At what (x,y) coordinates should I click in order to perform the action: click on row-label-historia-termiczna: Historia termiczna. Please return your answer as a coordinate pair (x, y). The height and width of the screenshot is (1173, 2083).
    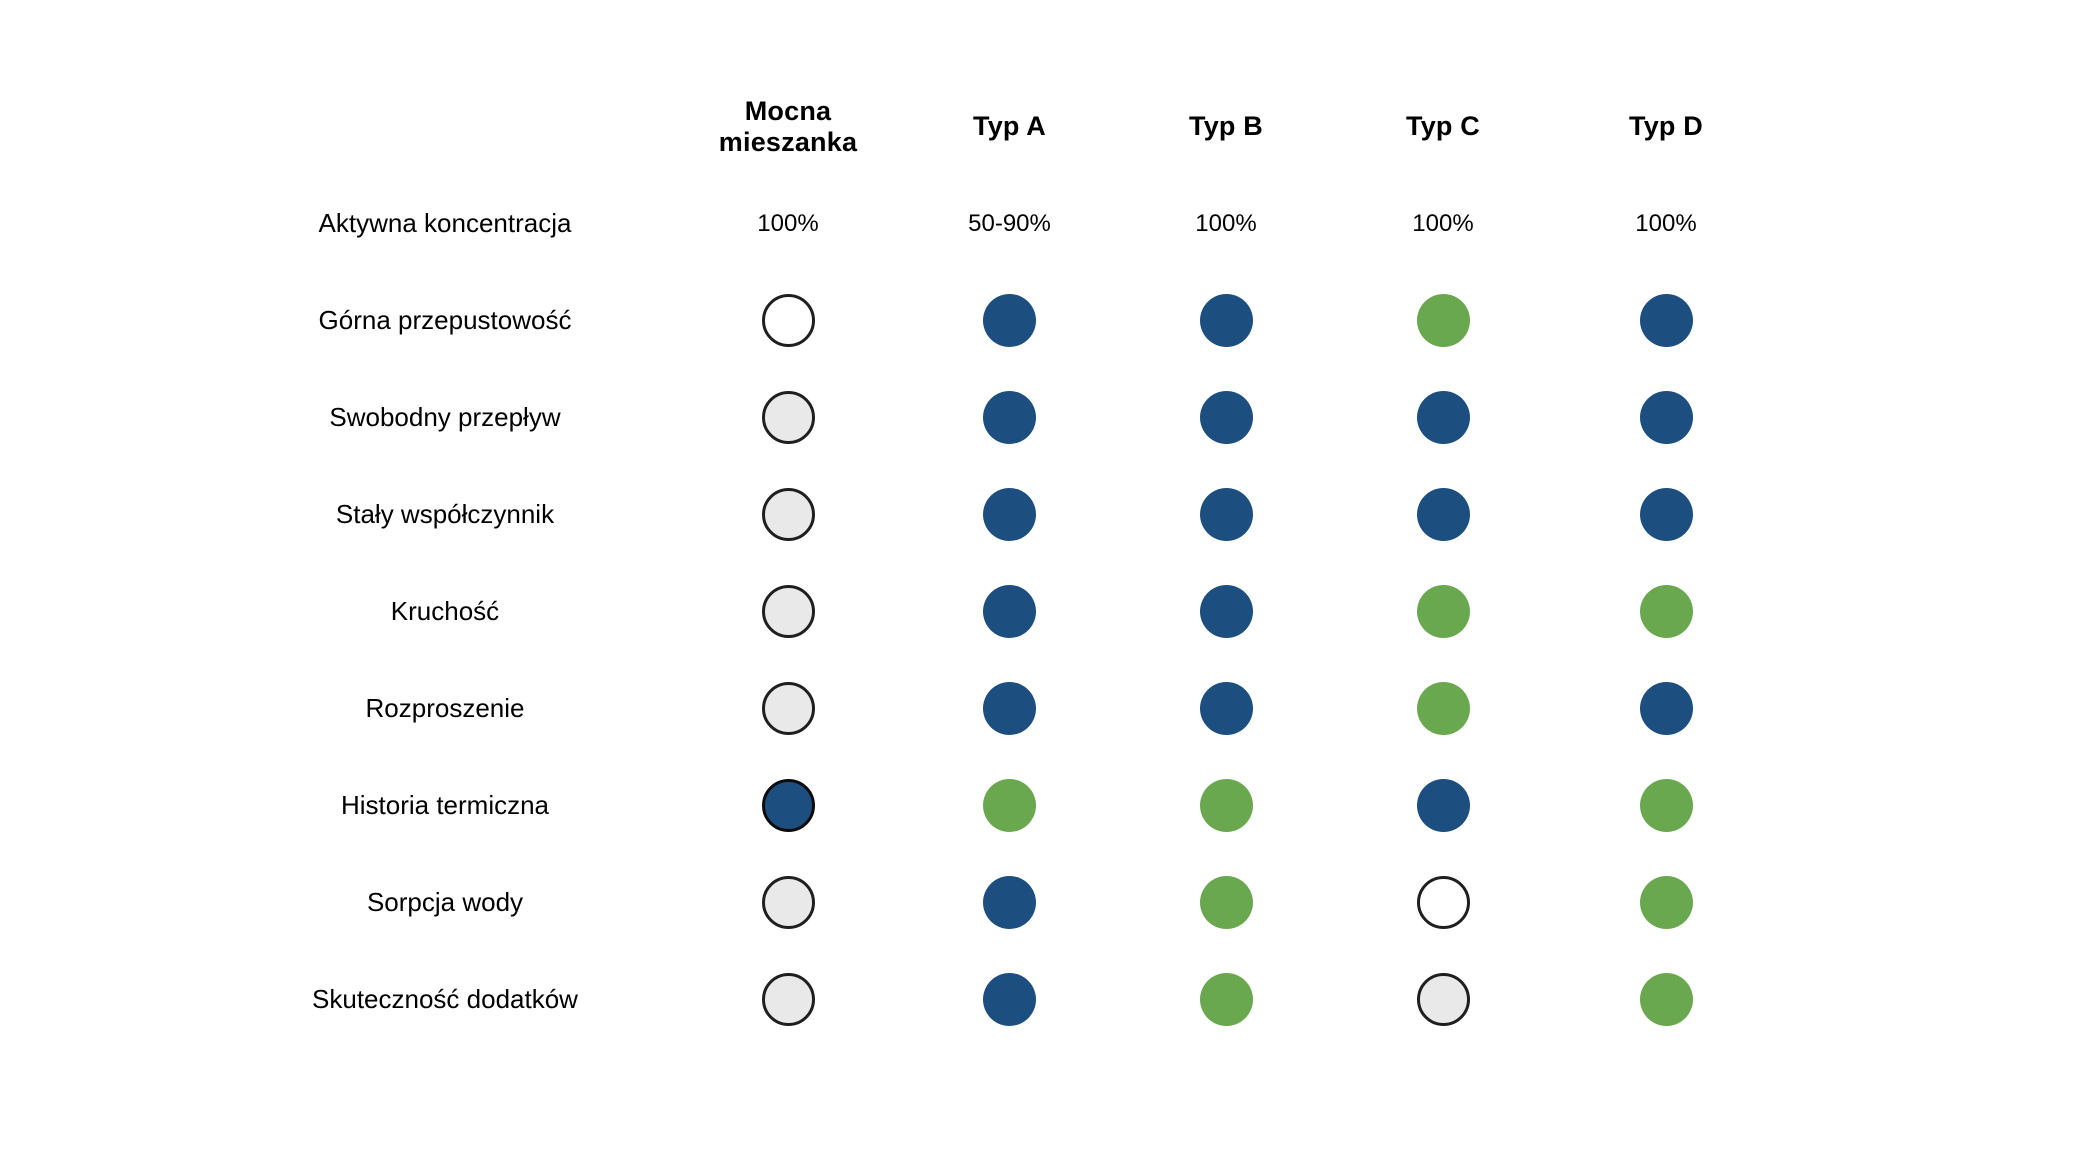
    Looking at the image, I should click on (445, 805).